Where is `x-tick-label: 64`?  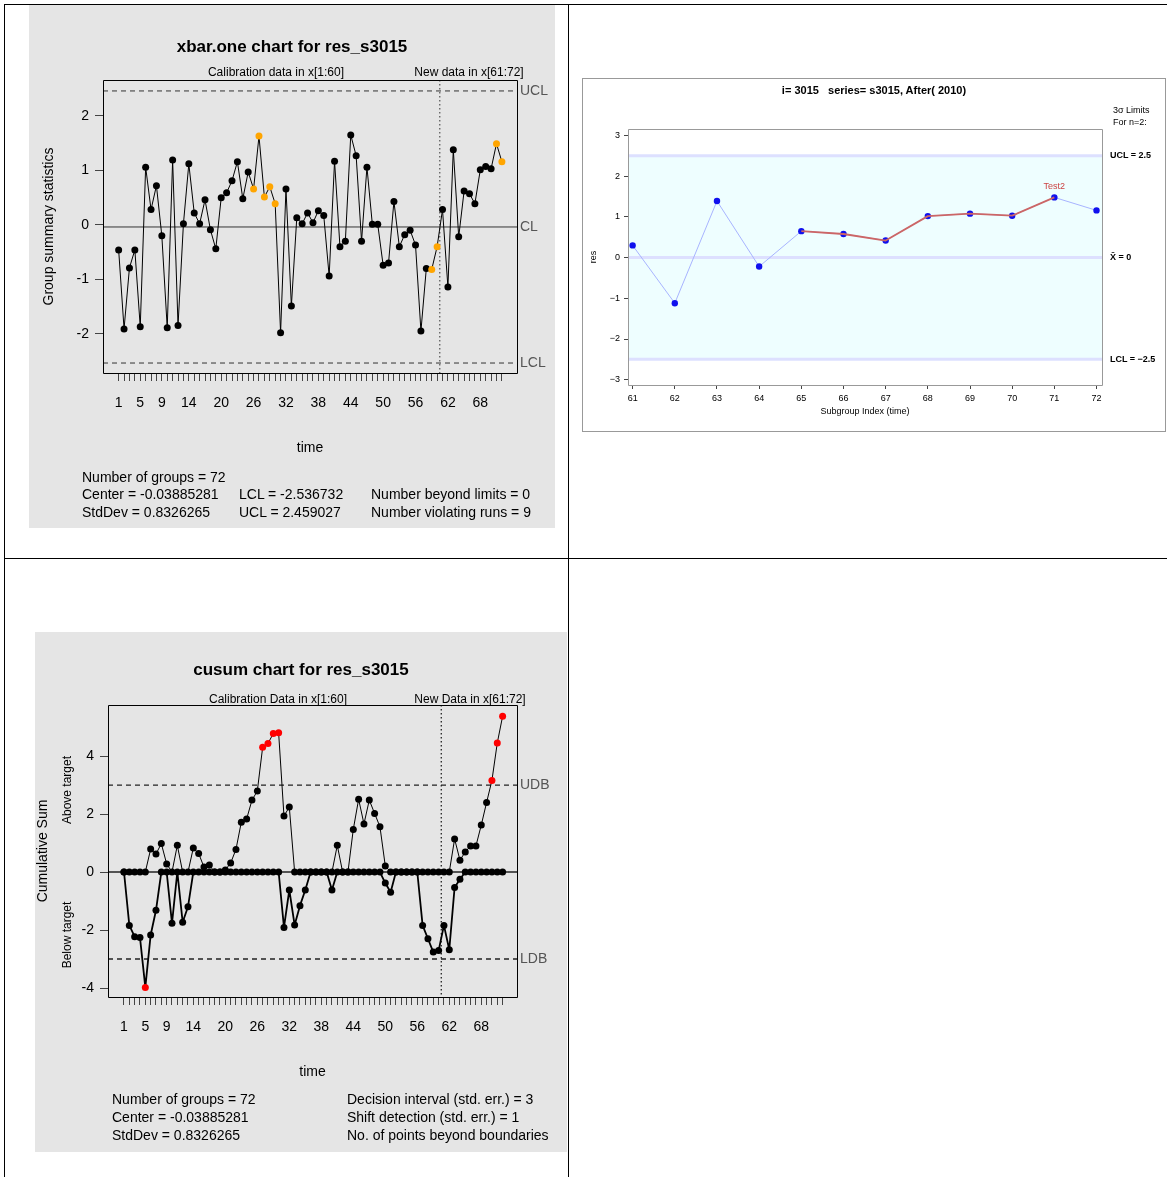 x-tick-label: 64 is located at coordinates (759, 397).